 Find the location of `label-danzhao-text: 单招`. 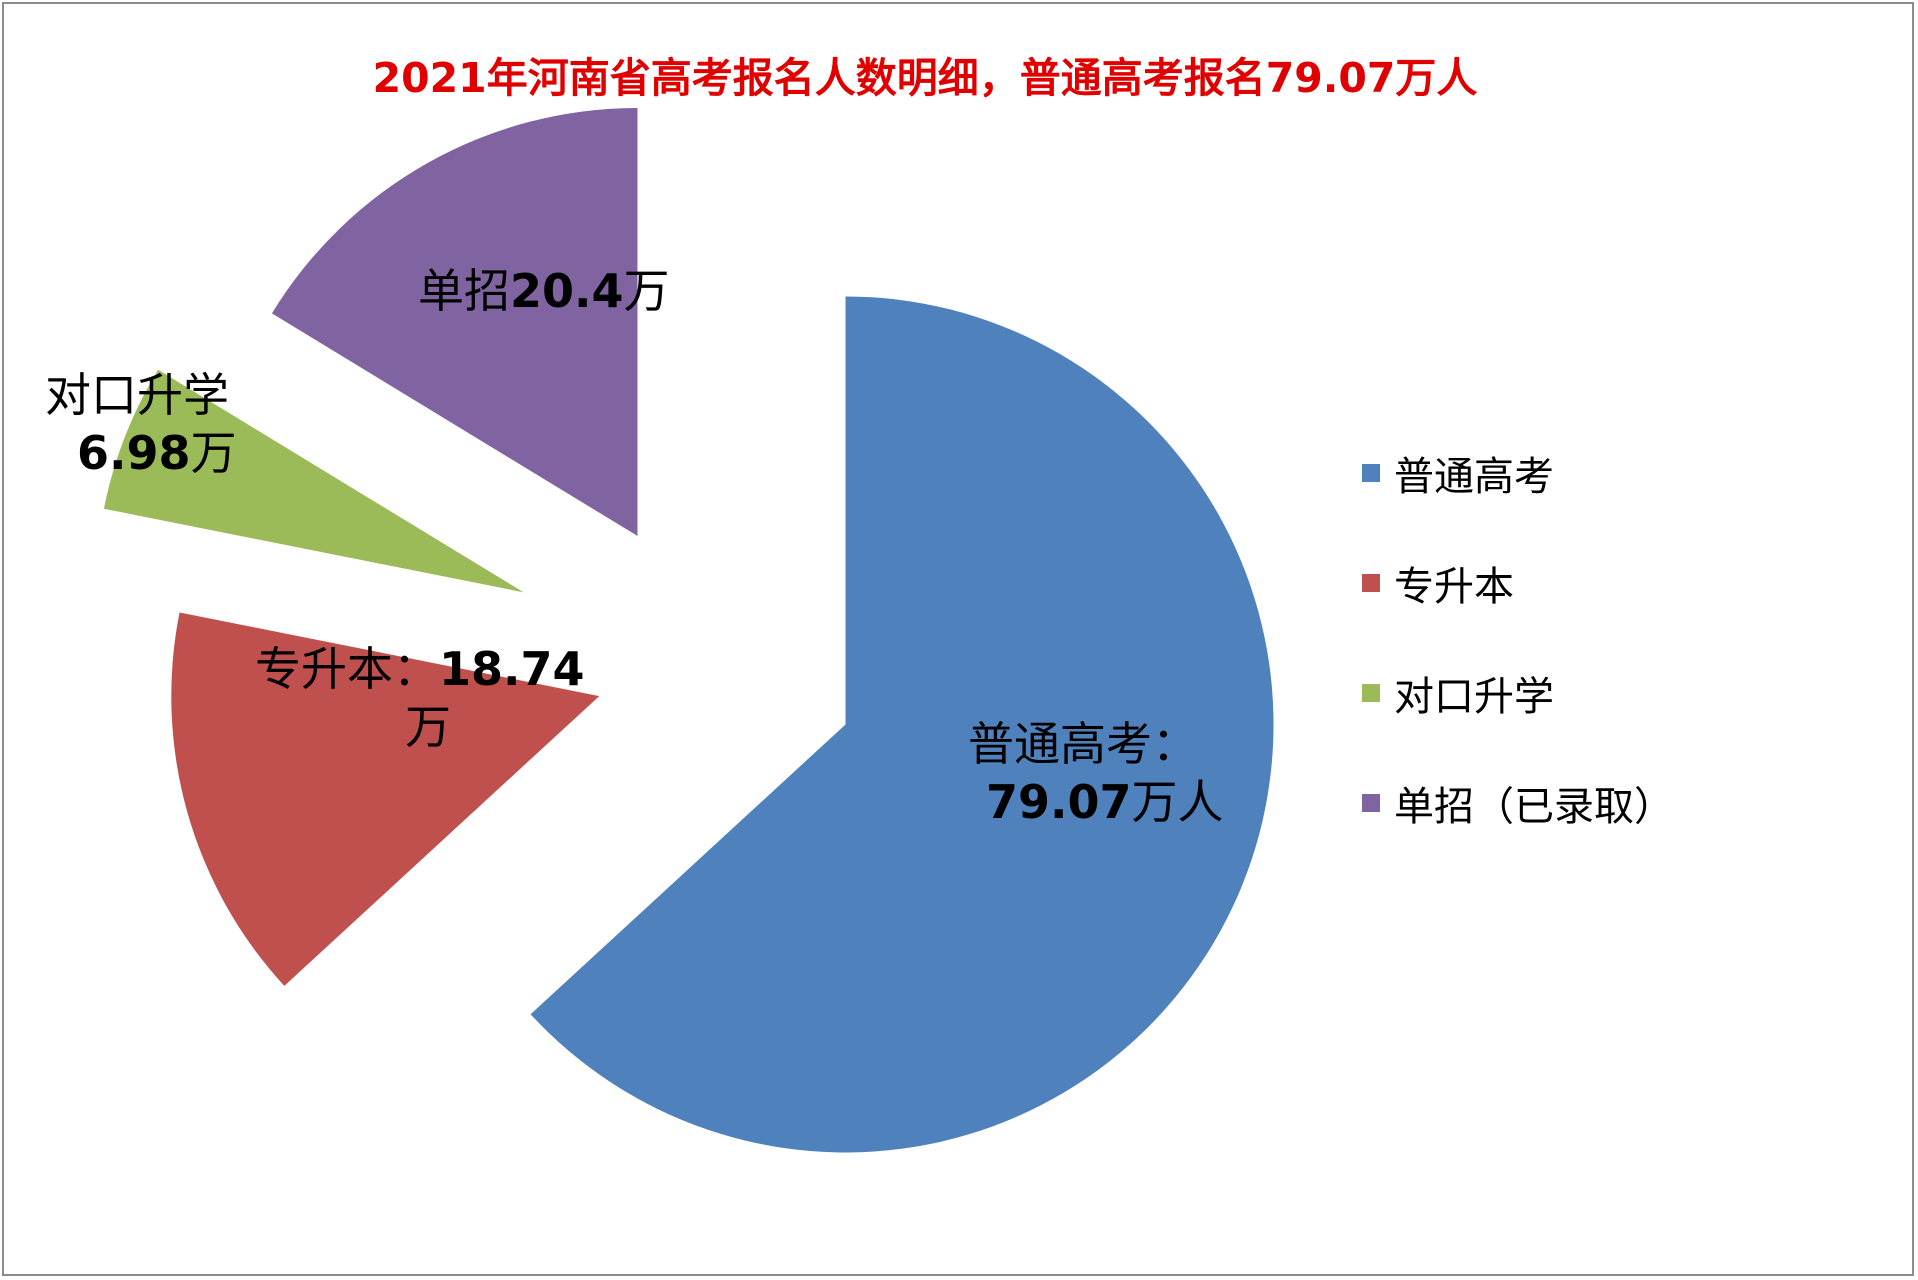

label-danzhao-text: 单招 is located at coordinates (464, 291).